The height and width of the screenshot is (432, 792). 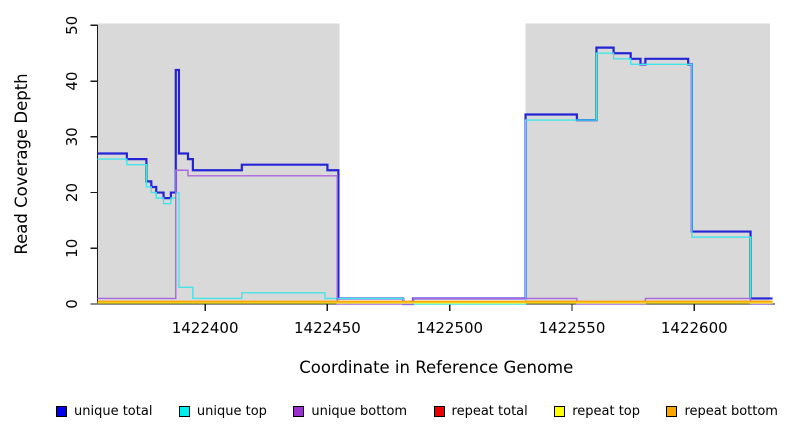 I want to click on y-tick-label: 10, so click(x=72, y=248).